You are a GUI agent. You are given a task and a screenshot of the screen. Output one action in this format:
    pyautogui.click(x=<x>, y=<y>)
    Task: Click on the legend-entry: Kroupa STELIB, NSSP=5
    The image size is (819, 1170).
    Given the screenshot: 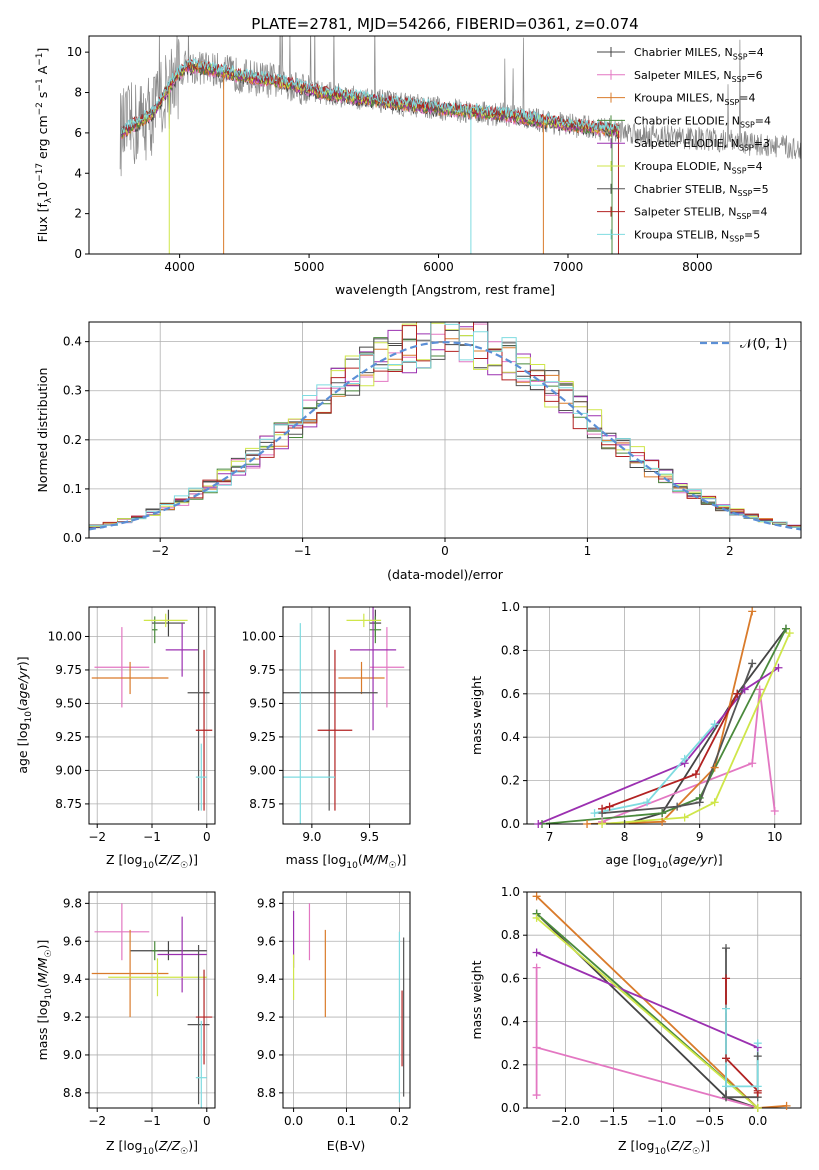 What is the action you would take?
    pyautogui.click(x=697, y=235)
    